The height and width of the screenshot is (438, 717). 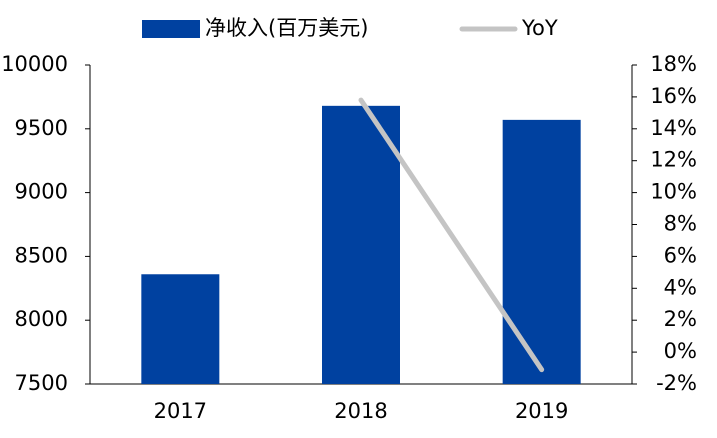 What do you see at coordinates (539, 28) in the screenshot?
I see `legend-label: YoY` at bounding box center [539, 28].